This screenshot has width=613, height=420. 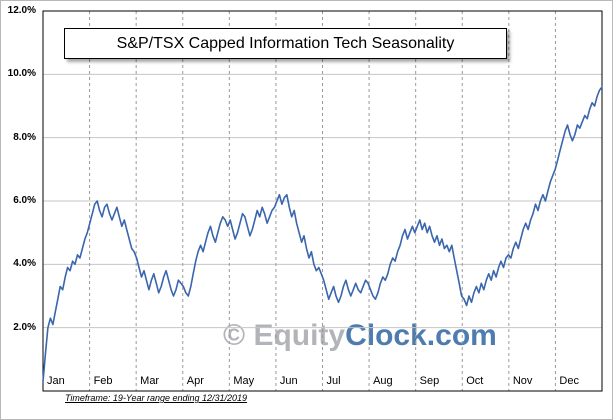 What do you see at coordinates (21, 10) in the screenshot?
I see `y-axis-tick-label: 12.0%` at bounding box center [21, 10].